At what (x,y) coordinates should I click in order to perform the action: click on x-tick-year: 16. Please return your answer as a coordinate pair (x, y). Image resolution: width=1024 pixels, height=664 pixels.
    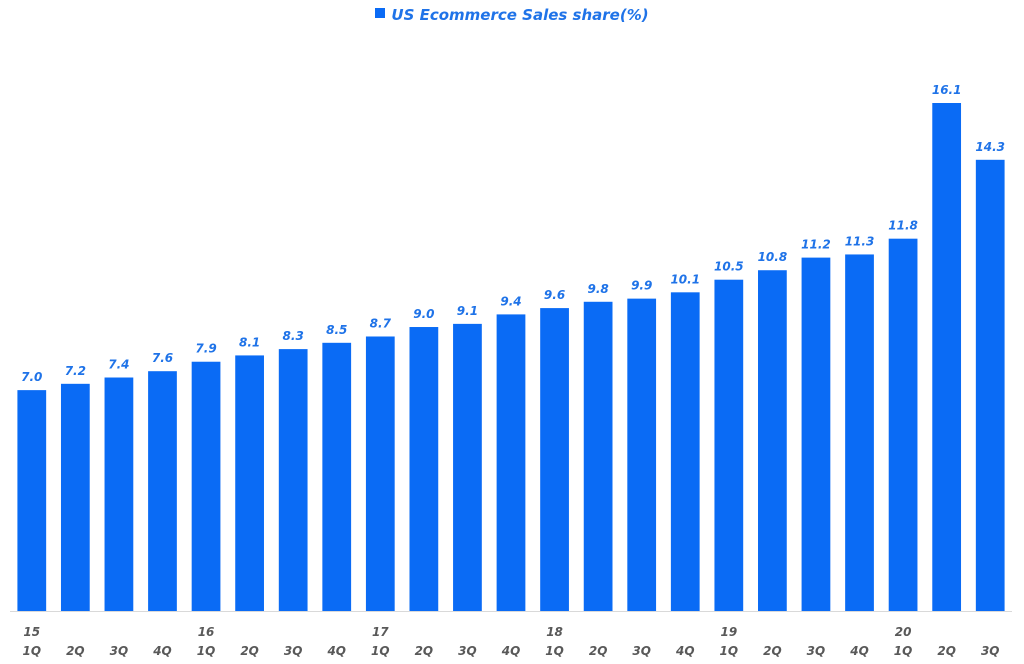
    Looking at the image, I should click on (206, 632).